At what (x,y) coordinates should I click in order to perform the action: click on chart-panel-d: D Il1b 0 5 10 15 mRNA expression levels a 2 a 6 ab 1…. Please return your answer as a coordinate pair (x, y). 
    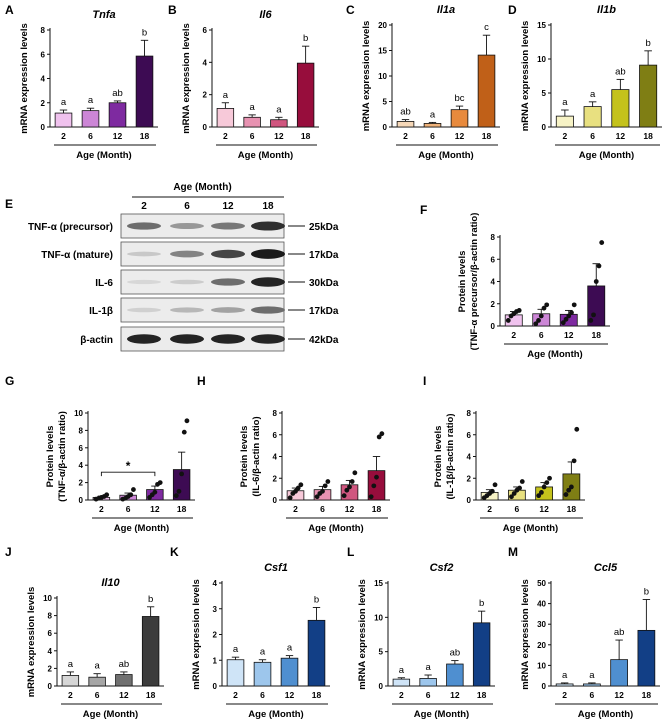
    Looking at the image, I should click on (585, 82).